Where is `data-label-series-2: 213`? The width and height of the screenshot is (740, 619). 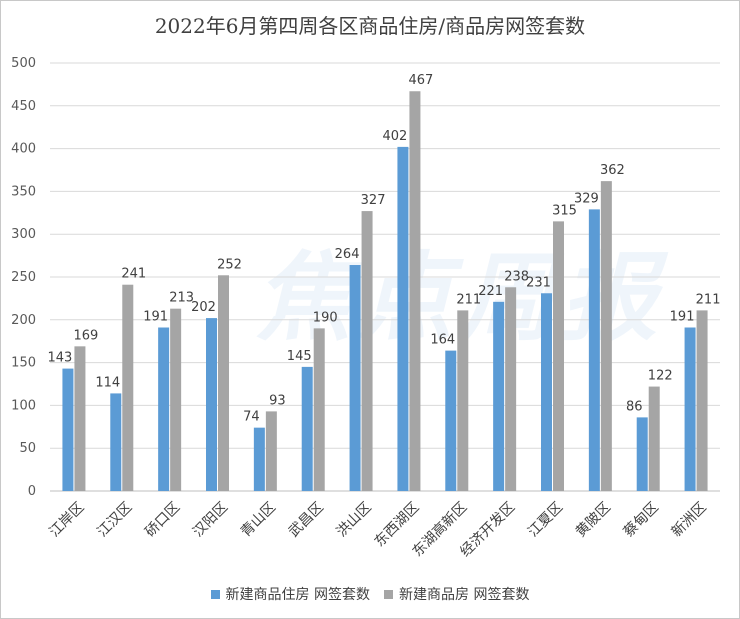
data-label-series-2: 213 is located at coordinates (181, 298).